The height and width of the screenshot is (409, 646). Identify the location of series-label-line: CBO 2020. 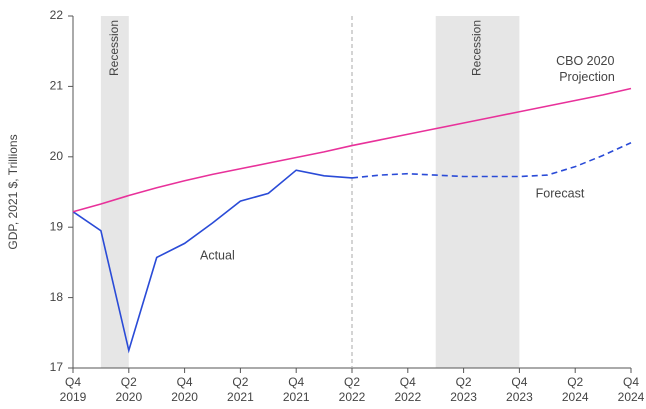
(587, 61).